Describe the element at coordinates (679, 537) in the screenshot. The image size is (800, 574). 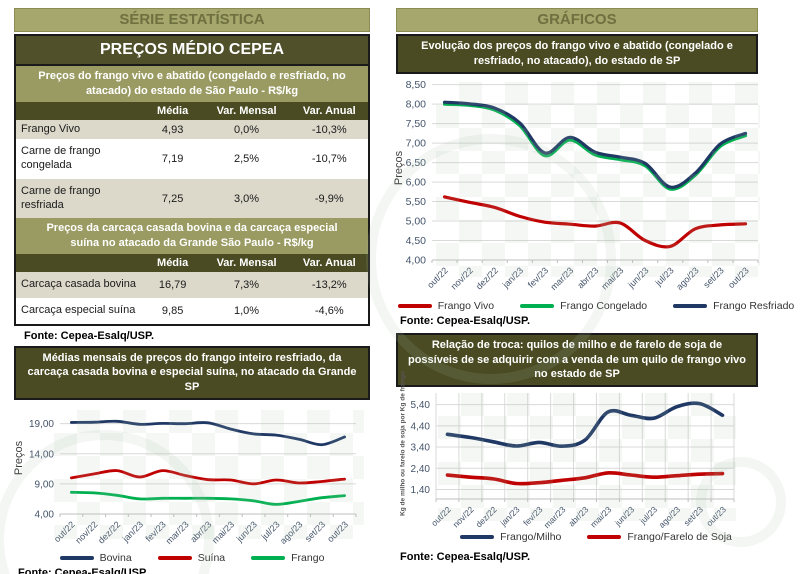
I see `legend-label: Frango/Farelo de Soja` at that location.